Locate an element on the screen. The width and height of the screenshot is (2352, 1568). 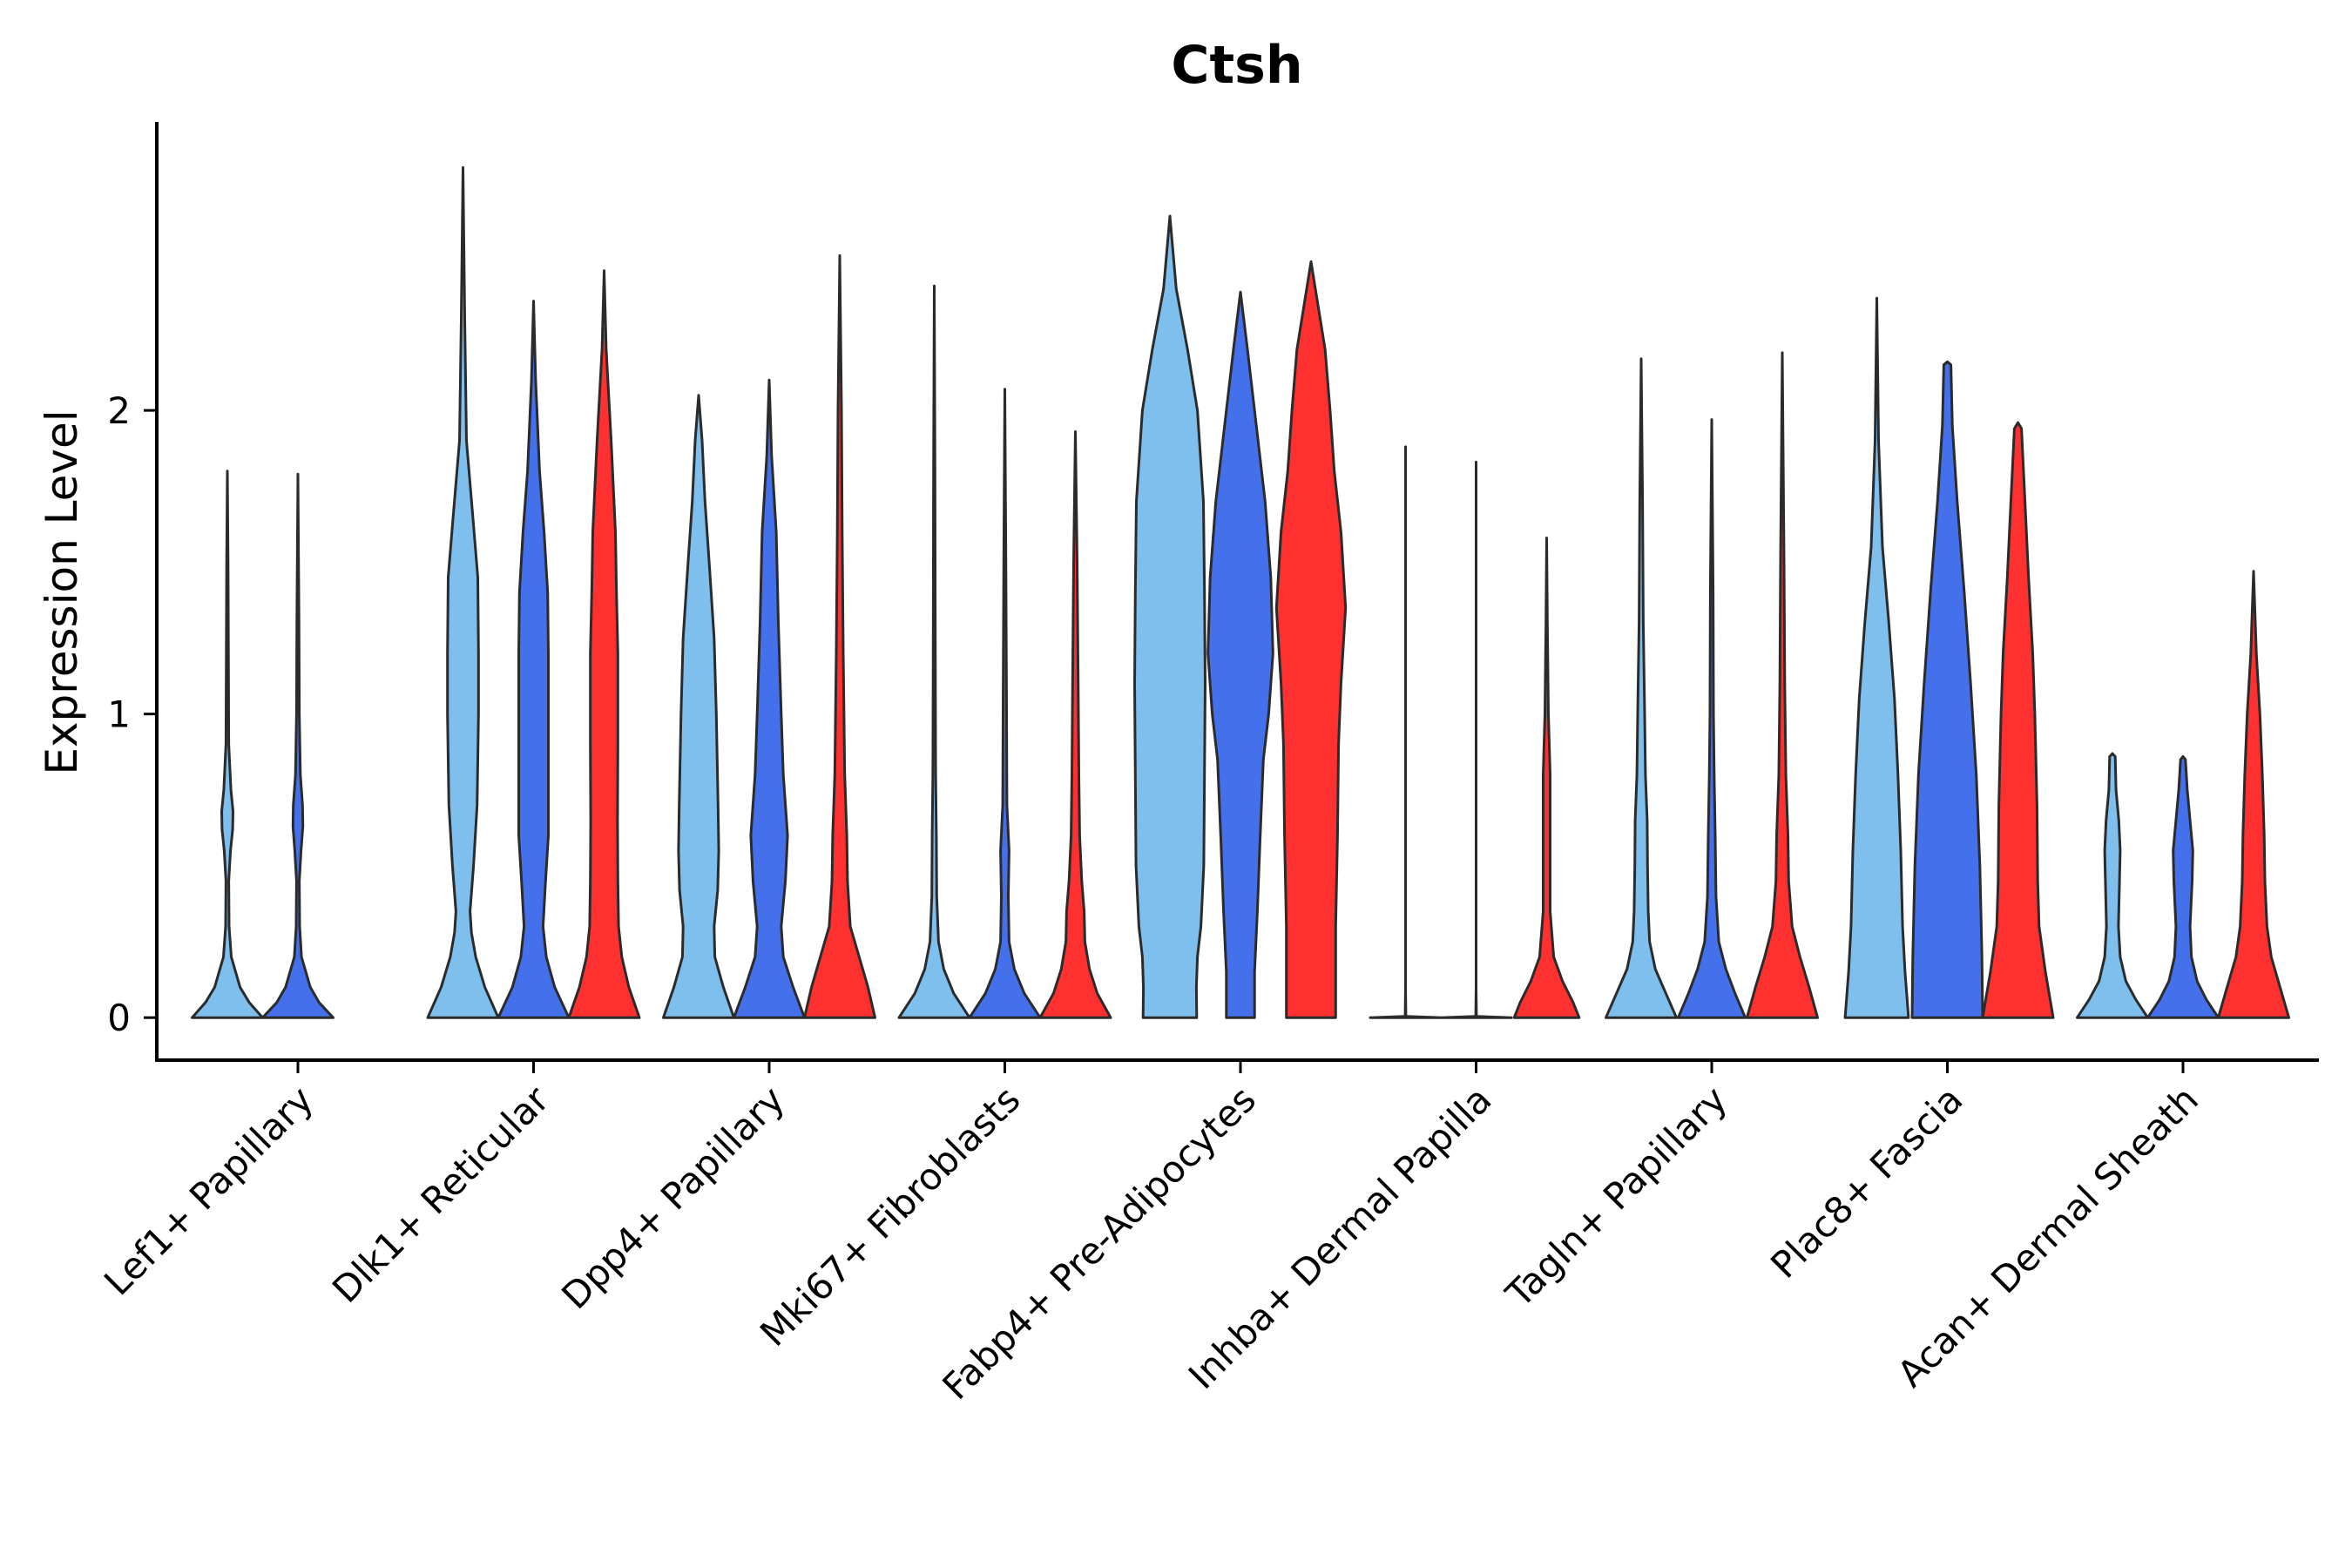
y-axis-label: Expression Level is located at coordinates (62, 591).